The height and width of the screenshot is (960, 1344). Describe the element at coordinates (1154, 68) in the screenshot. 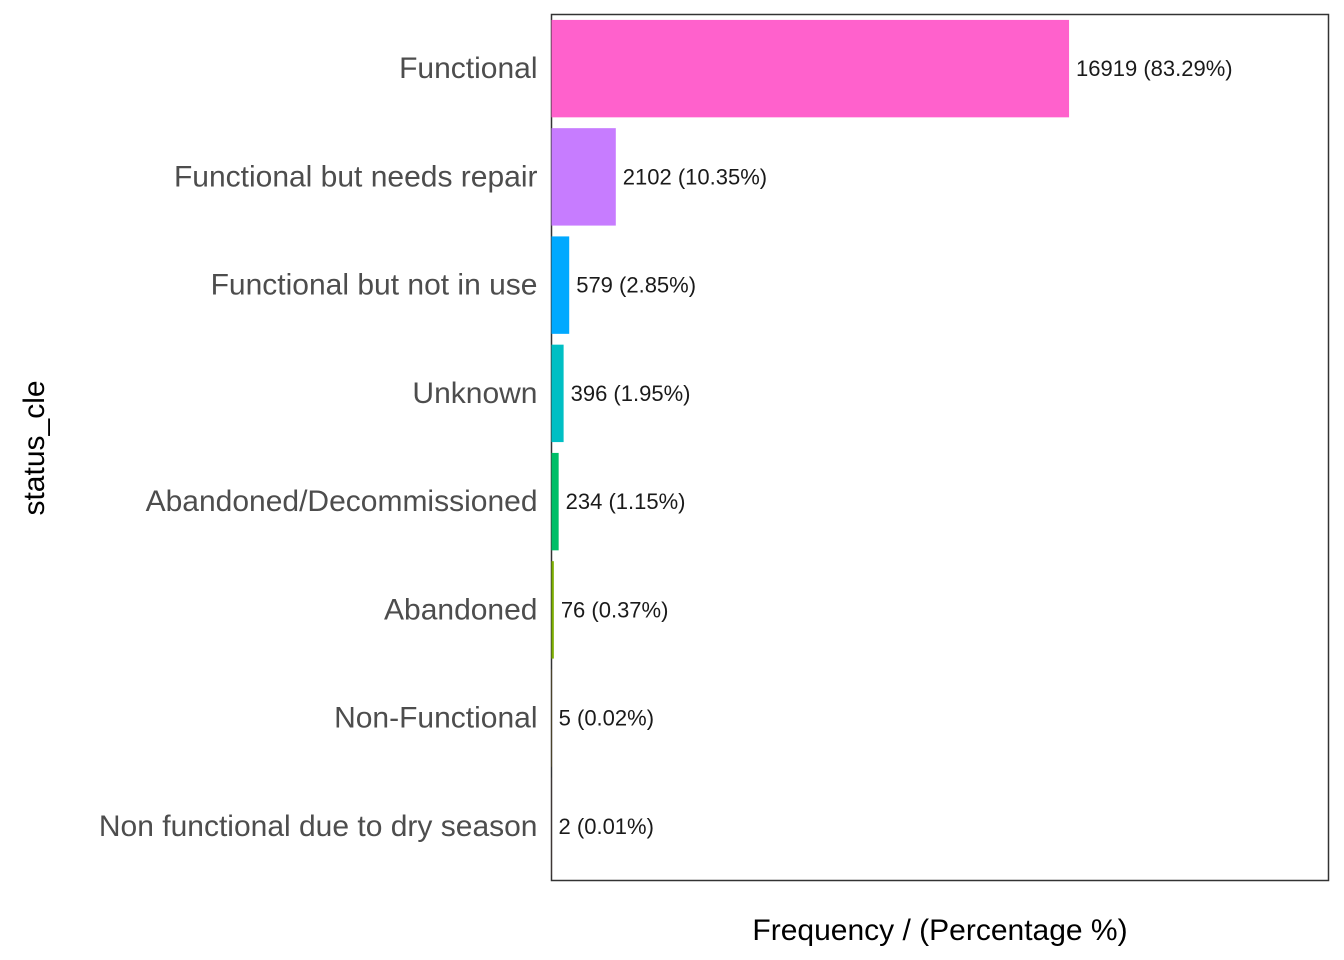

I see `bar-data-label: 16919 (83.29%)` at that location.